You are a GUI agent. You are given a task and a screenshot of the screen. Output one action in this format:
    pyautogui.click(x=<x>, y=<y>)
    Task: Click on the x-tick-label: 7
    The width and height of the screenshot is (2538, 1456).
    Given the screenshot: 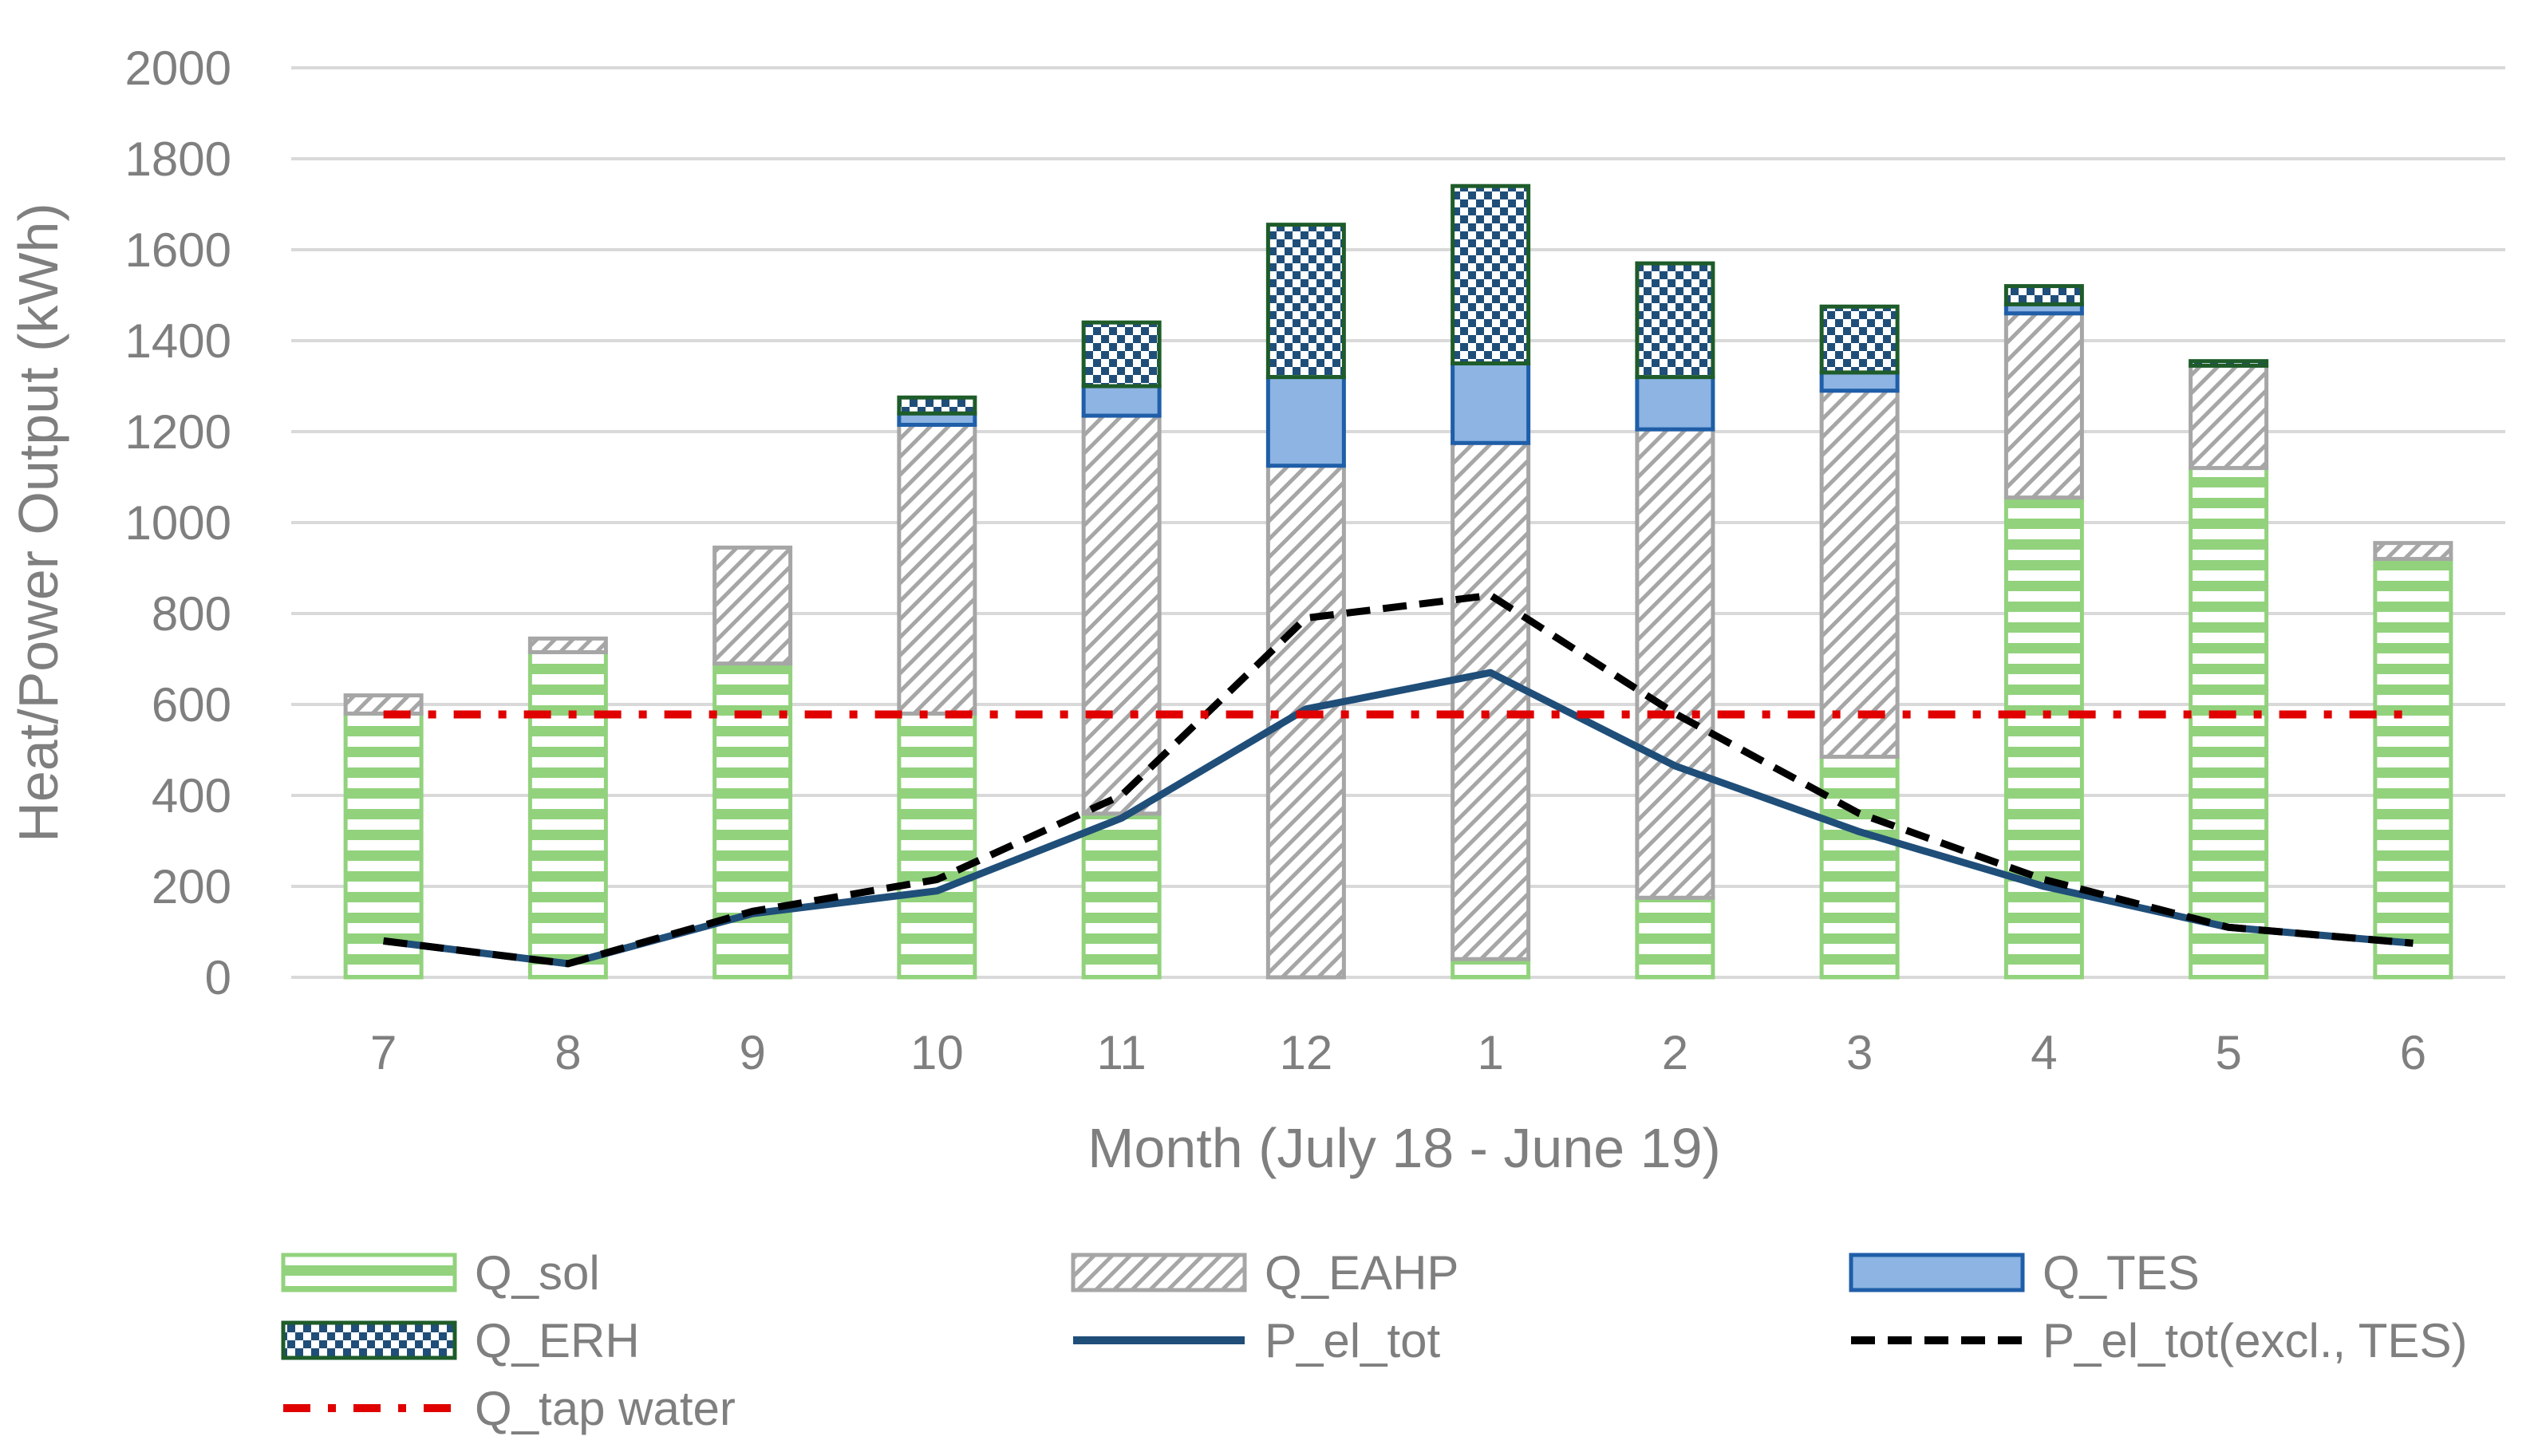 What is the action you would take?
    pyautogui.click(x=383, y=1052)
    